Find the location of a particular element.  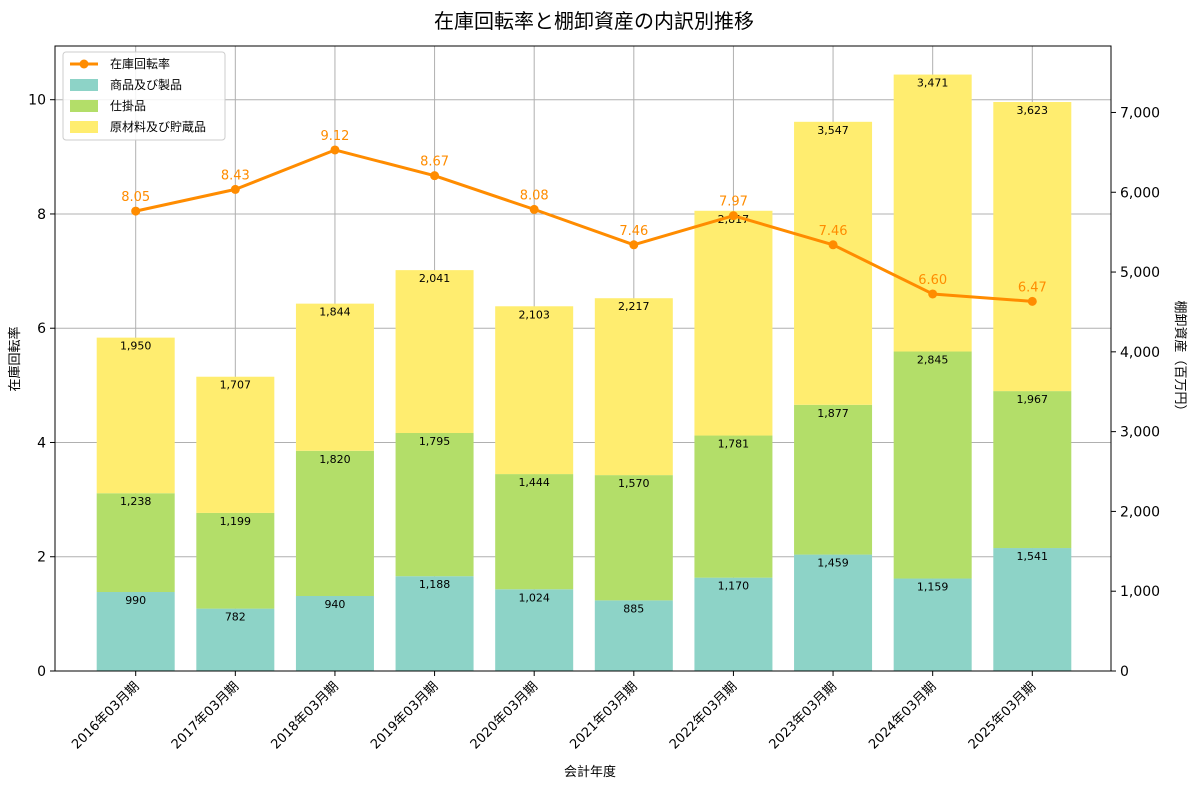

bar-value-label: 1,781 is located at coordinates (734, 444).